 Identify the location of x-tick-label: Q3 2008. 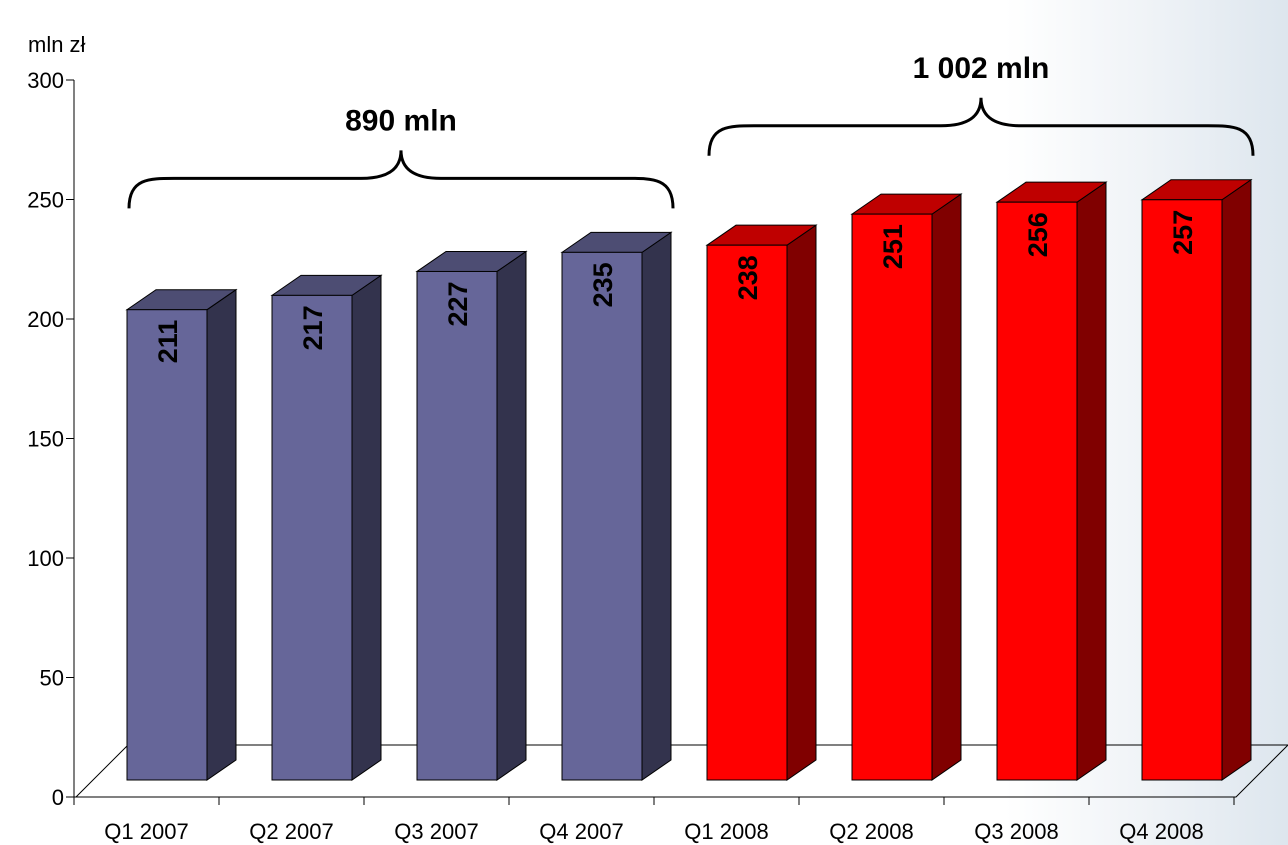
(1016, 831).